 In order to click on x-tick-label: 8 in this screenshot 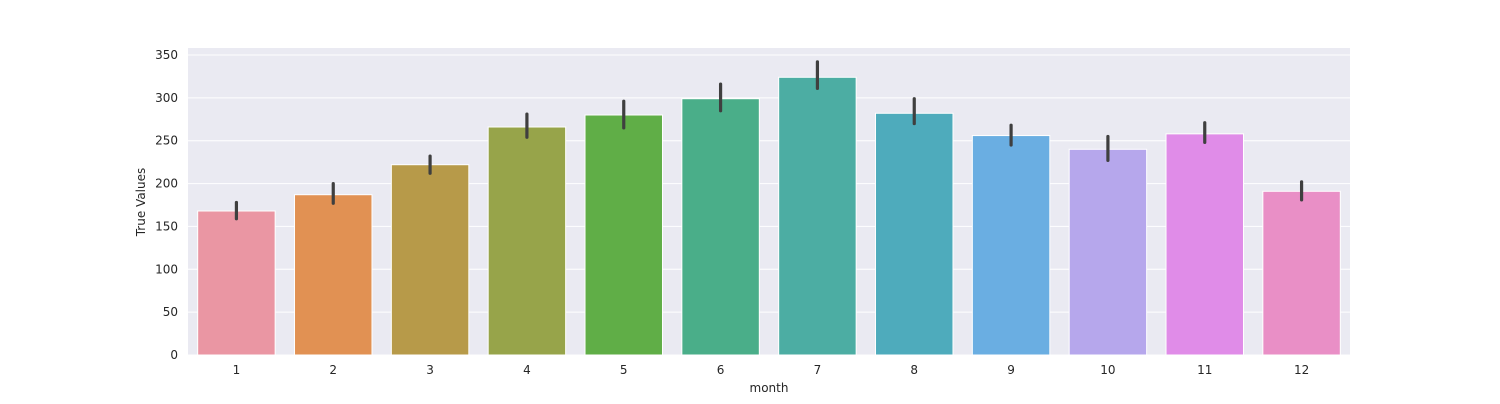, I will do `click(914, 370)`.